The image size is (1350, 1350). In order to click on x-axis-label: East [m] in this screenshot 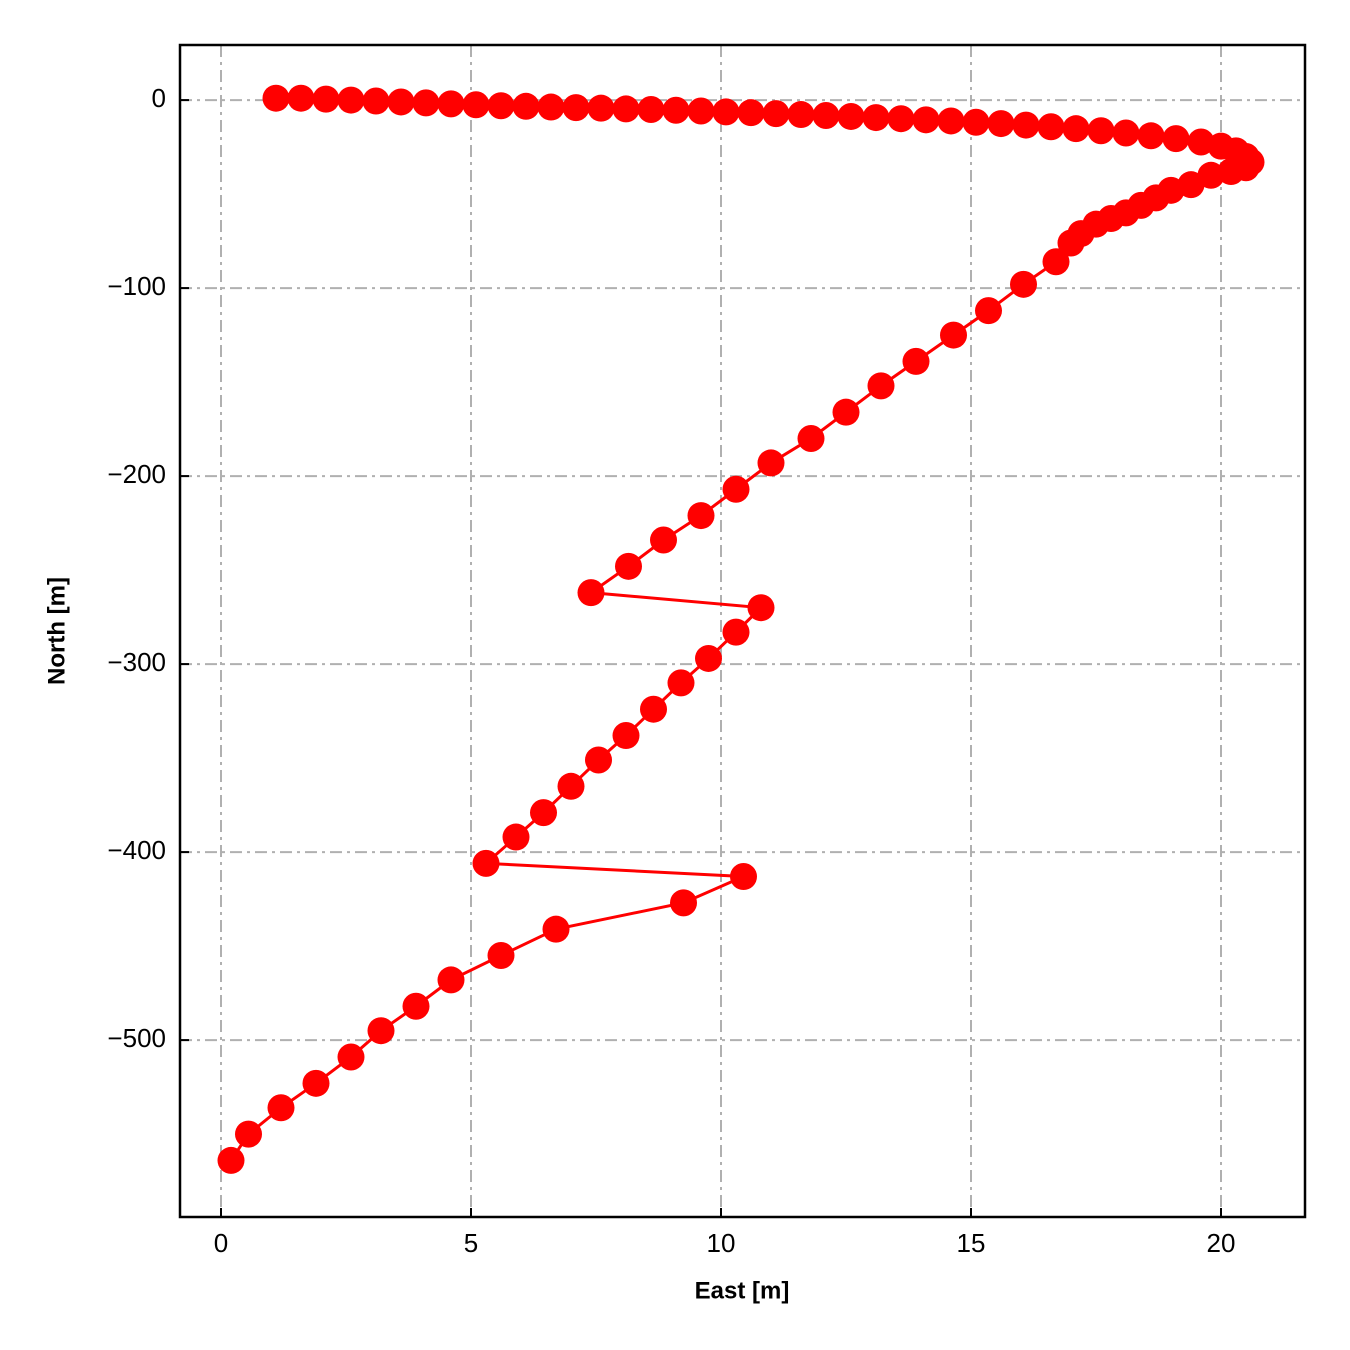, I will do `click(742, 1290)`.